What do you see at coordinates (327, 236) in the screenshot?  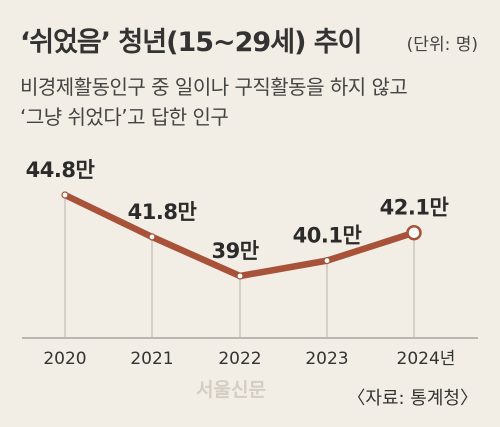 I see `value-label-2023: 40.1만` at bounding box center [327, 236].